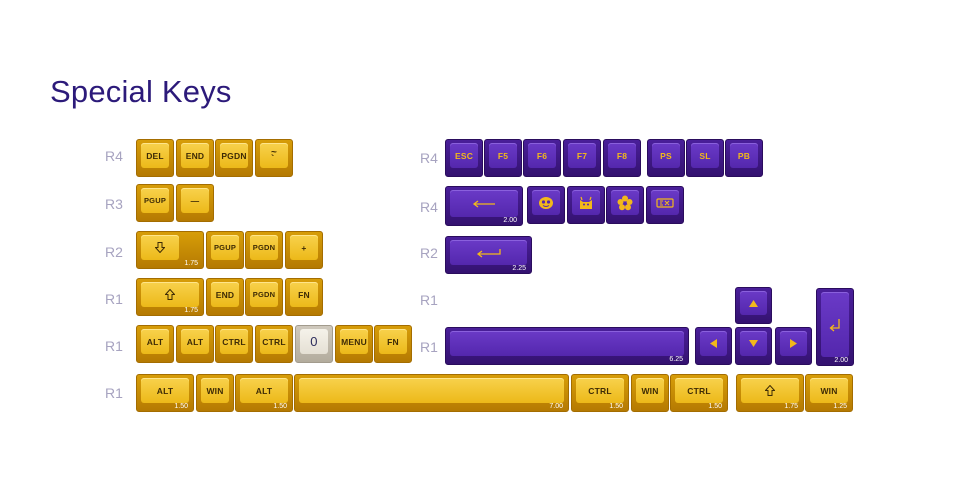 Image resolution: width=960 pixels, height=500 pixels. Describe the element at coordinates (141, 91) in the screenshot. I see `page-title: Special Keys` at that location.